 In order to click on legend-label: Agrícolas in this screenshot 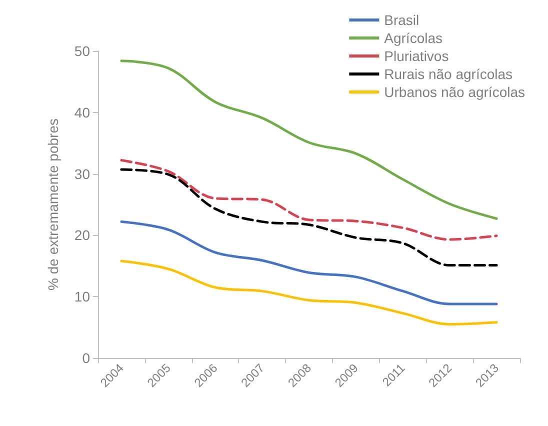, I will do `click(413, 38)`.